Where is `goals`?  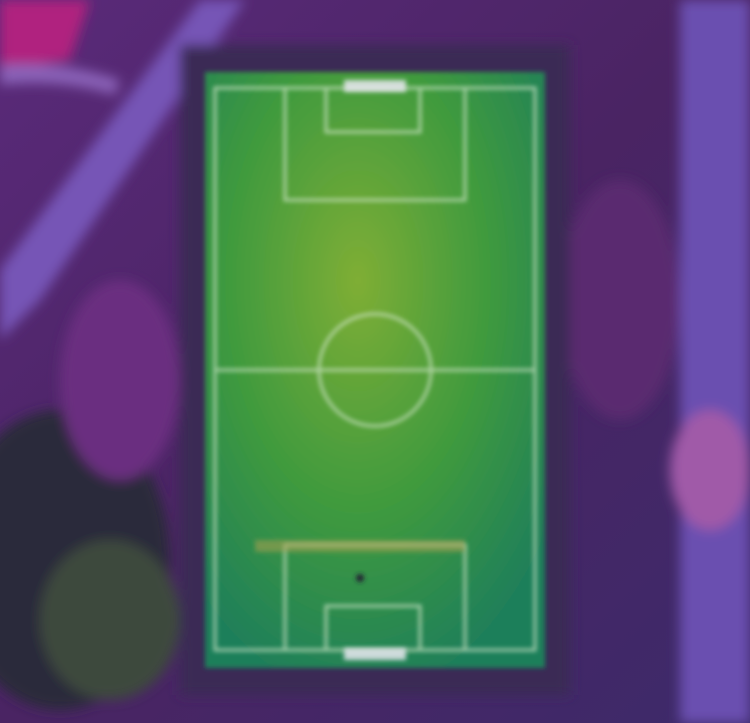 goals is located at coordinates (375, 370).